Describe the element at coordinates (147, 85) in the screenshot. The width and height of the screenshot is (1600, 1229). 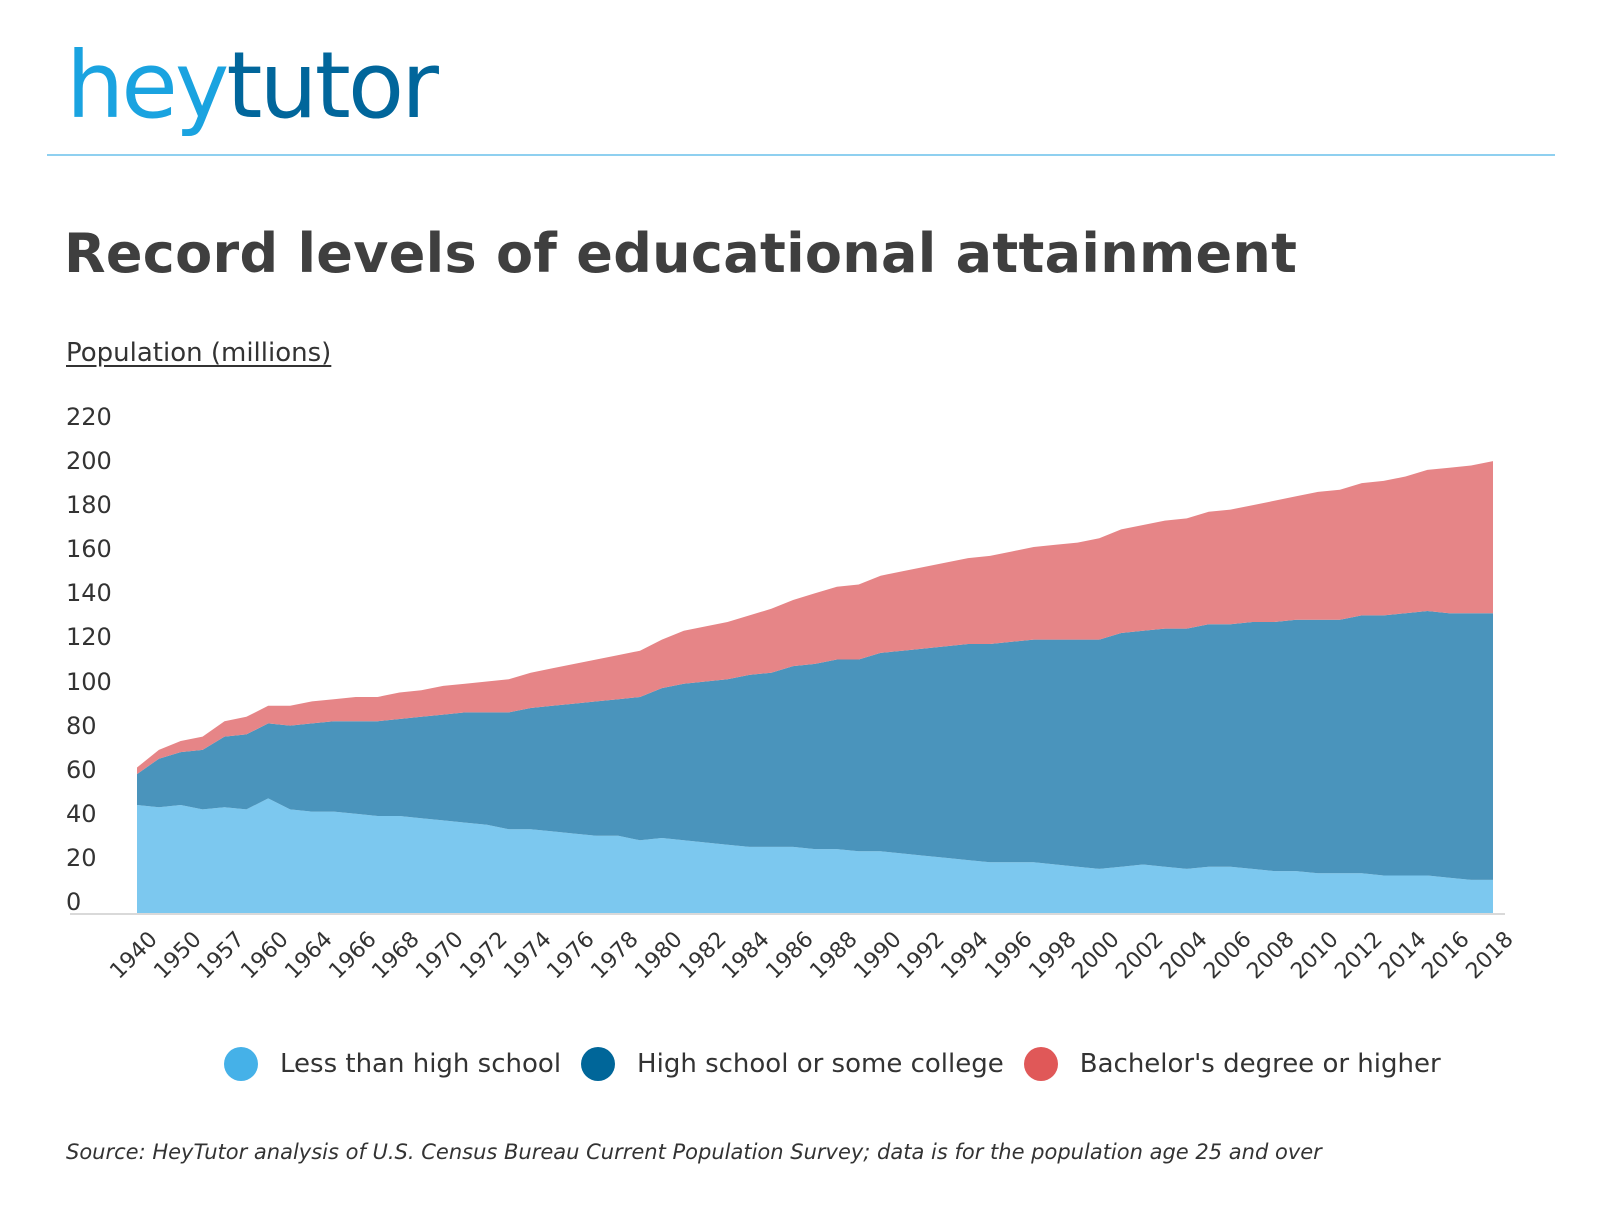
I see `logo-hey: hey` at that location.